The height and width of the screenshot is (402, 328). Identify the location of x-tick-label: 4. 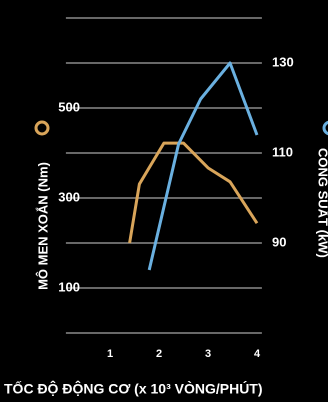
(257, 354).